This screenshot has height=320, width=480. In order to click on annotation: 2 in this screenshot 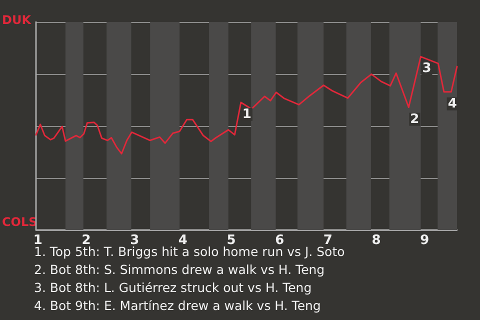, I will do `click(415, 119)`.